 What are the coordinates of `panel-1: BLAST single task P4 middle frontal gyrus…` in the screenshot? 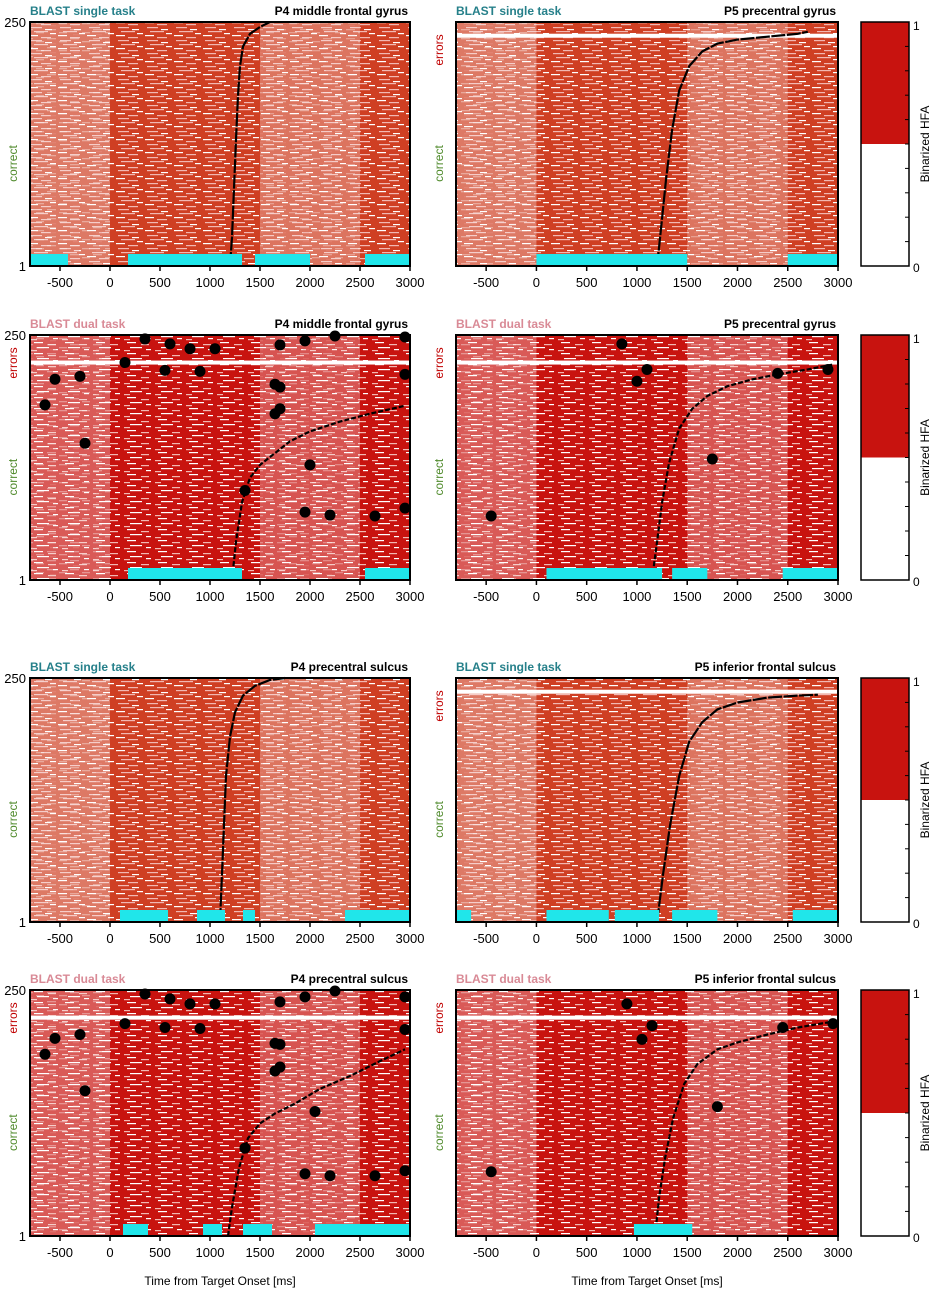 It's located at (214, 147).